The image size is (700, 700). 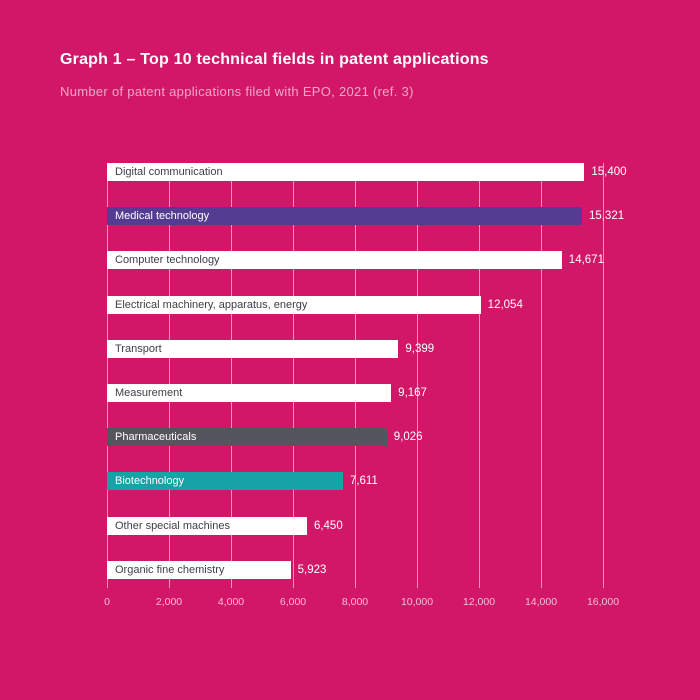 I want to click on x-tick-label-6000: 6,000, so click(x=293, y=602).